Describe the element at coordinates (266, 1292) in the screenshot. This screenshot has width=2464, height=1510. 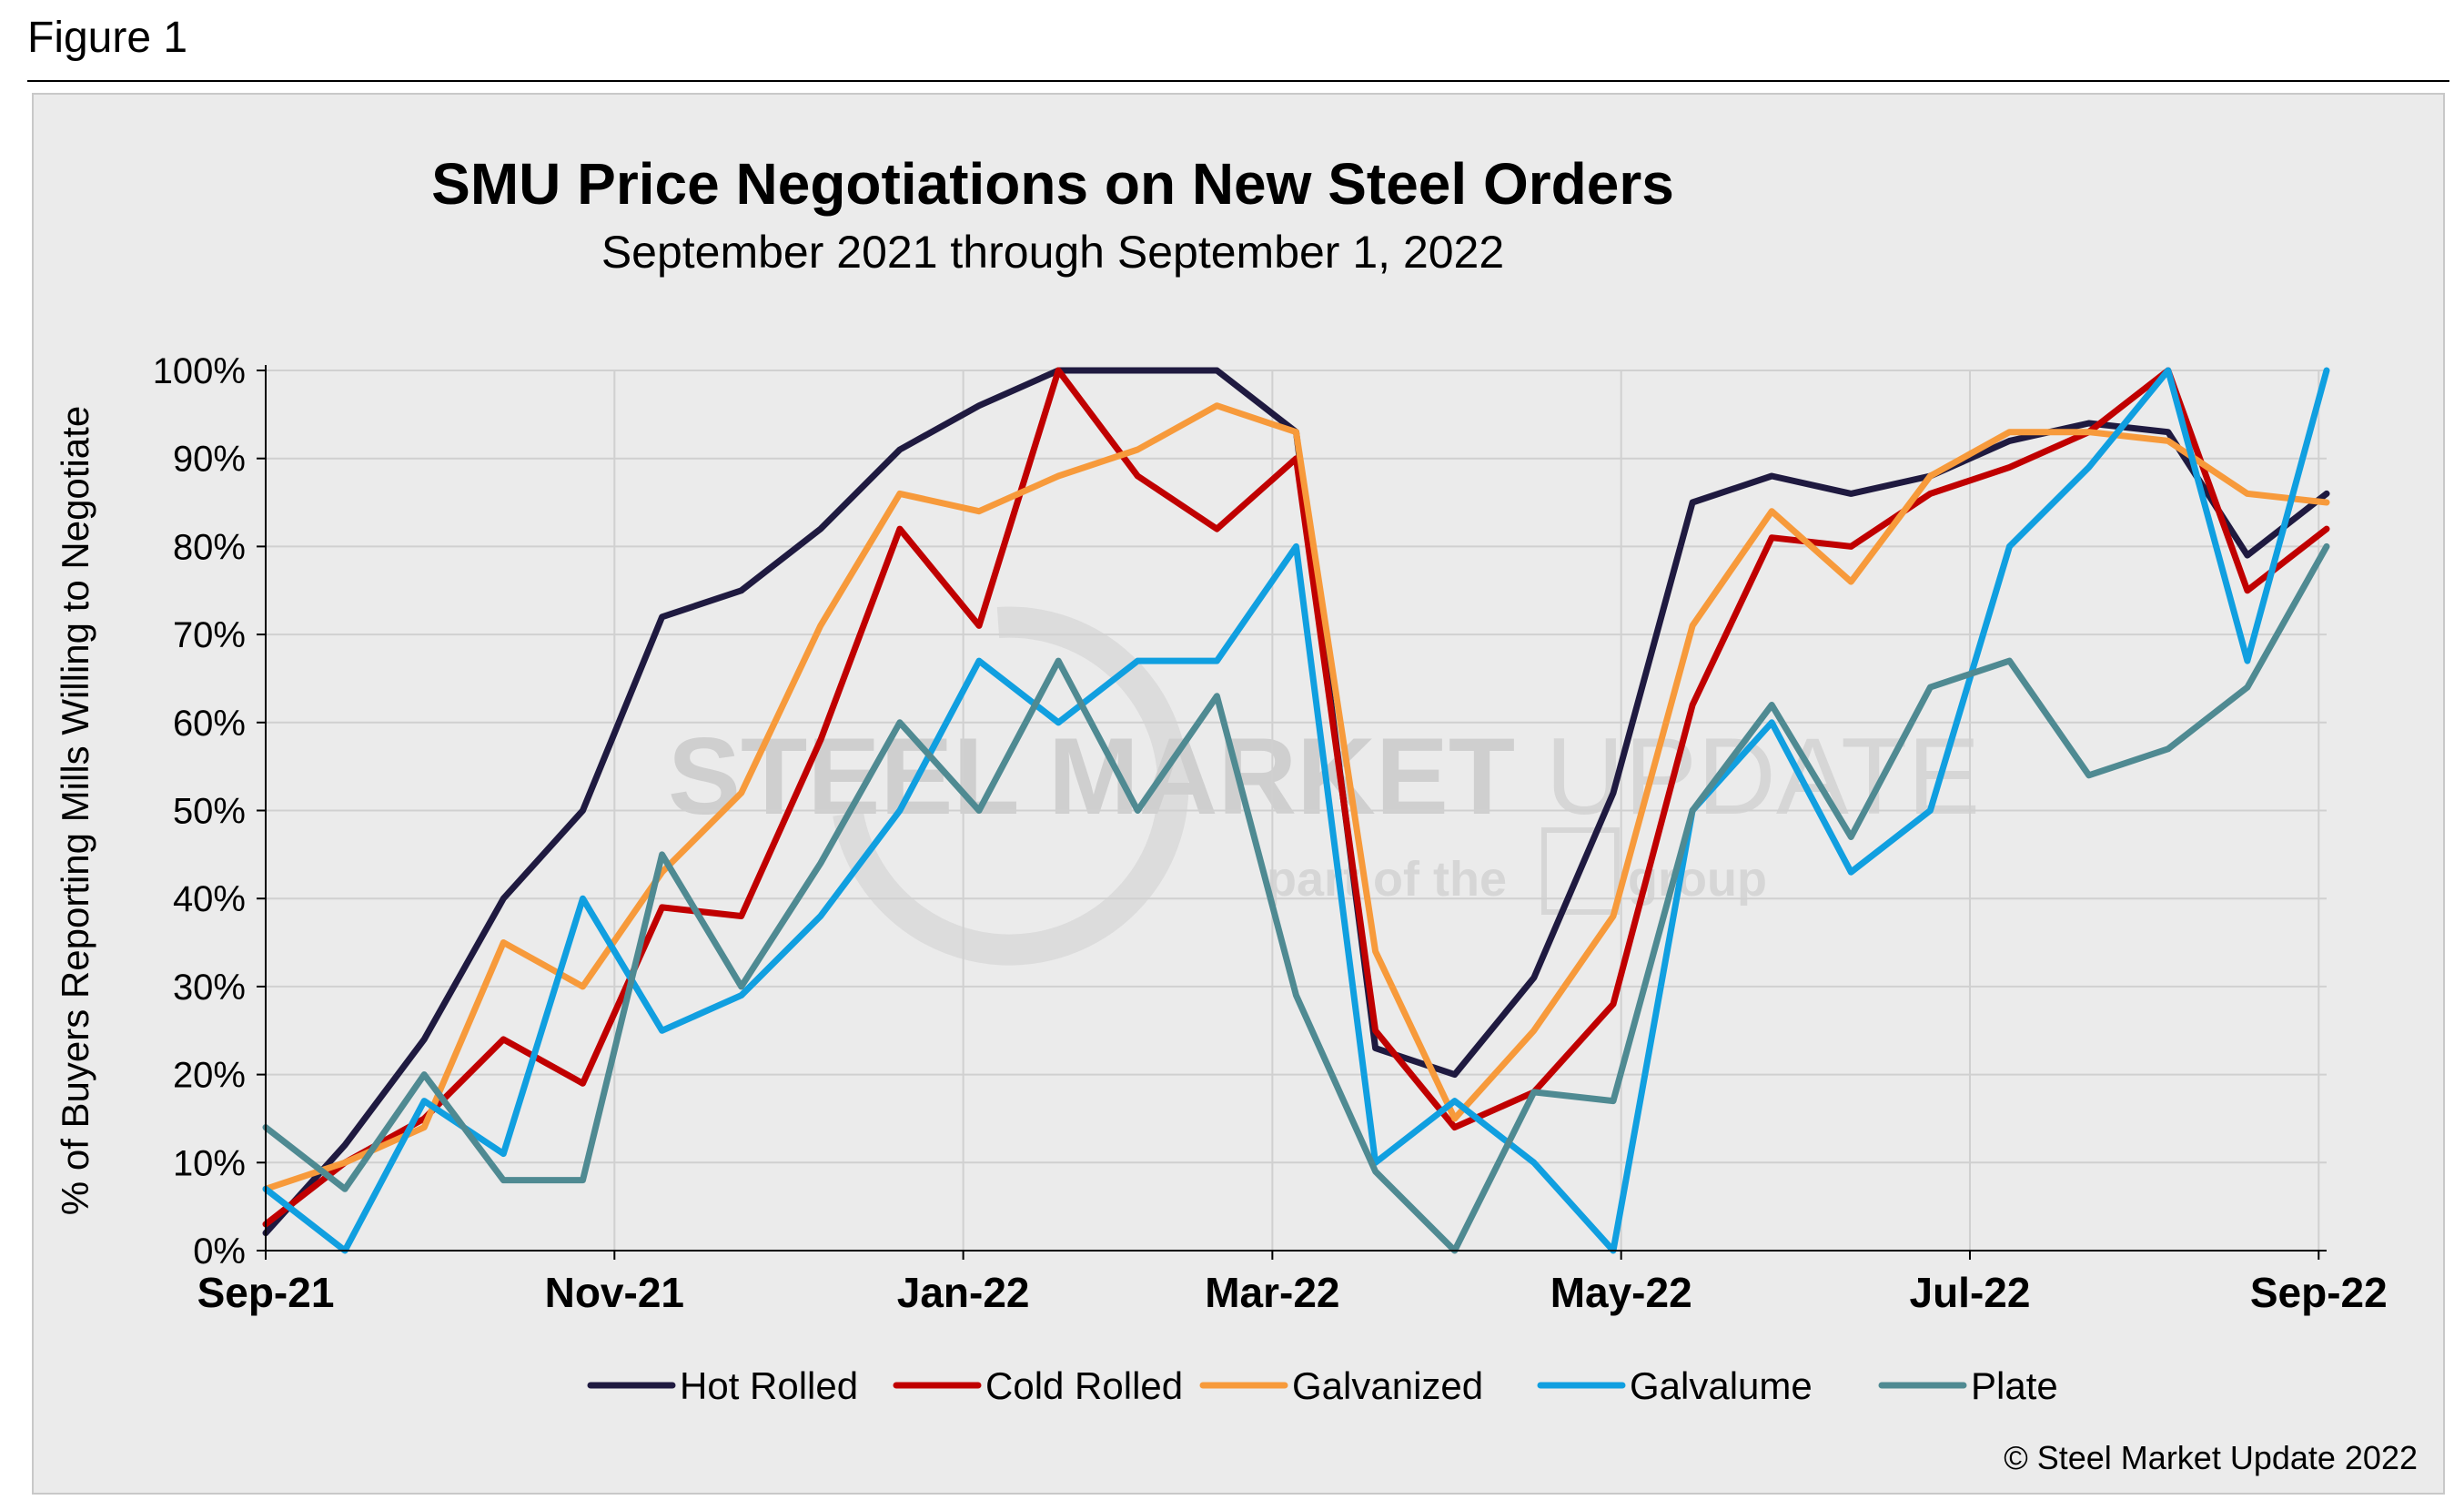
I see `x-tick-label: Sep-21` at that location.